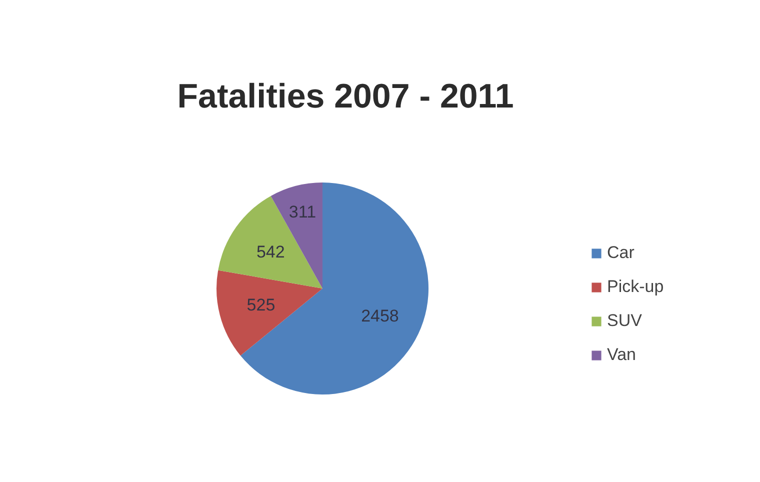 This screenshot has width=760, height=482. Describe the element at coordinates (621, 355) in the screenshot. I see `legend-label: Van` at that location.